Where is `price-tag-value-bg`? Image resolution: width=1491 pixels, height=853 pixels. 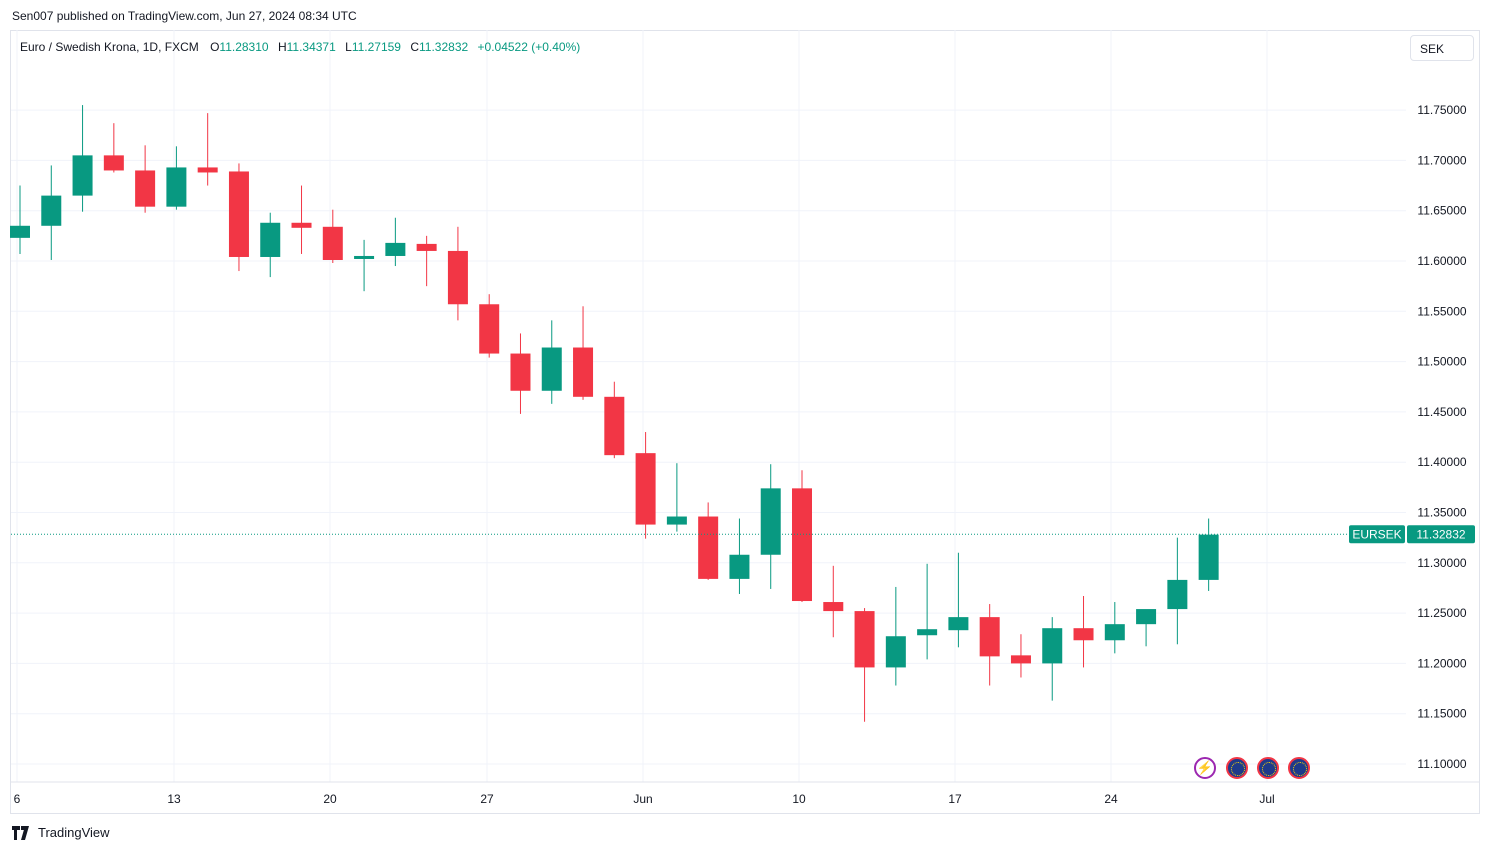
price-tag-value-bg is located at coordinates (1441, 534).